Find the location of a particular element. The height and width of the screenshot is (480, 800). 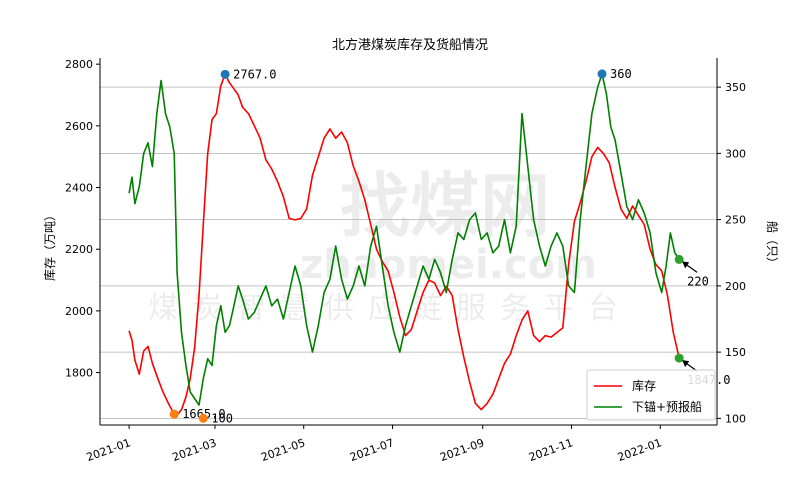

y2-tick-label: 350 is located at coordinates (735, 87).